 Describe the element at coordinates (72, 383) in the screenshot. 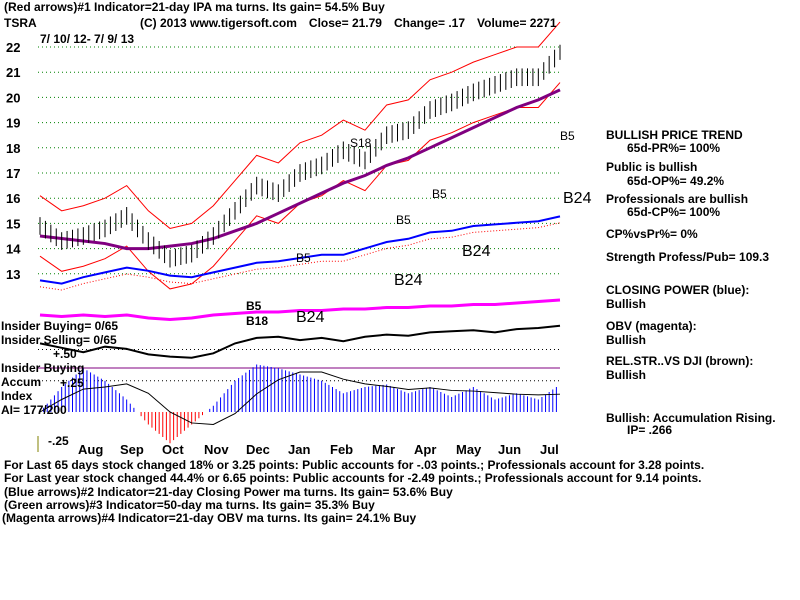

I see `tick-p25: +.25` at that location.